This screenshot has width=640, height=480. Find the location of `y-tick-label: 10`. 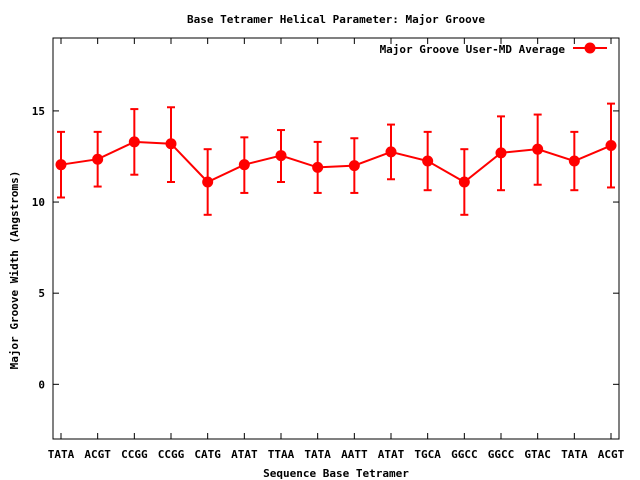

y-tick-label: 10 is located at coordinates (38, 202).